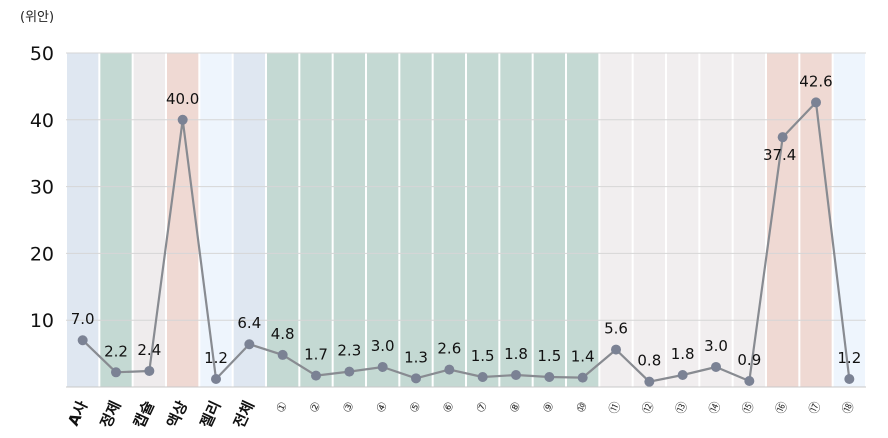  What do you see at coordinates (211, 414) in the screenshot?
I see `x-tick-label: 젤리` at bounding box center [211, 414].